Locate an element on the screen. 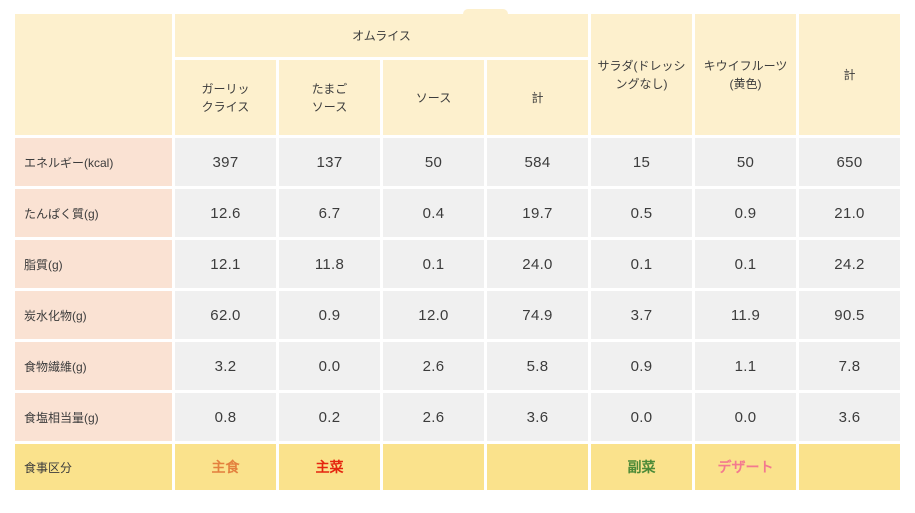 This screenshot has height=513, width=915. value-cell: 24.0 is located at coordinates (537, 264).